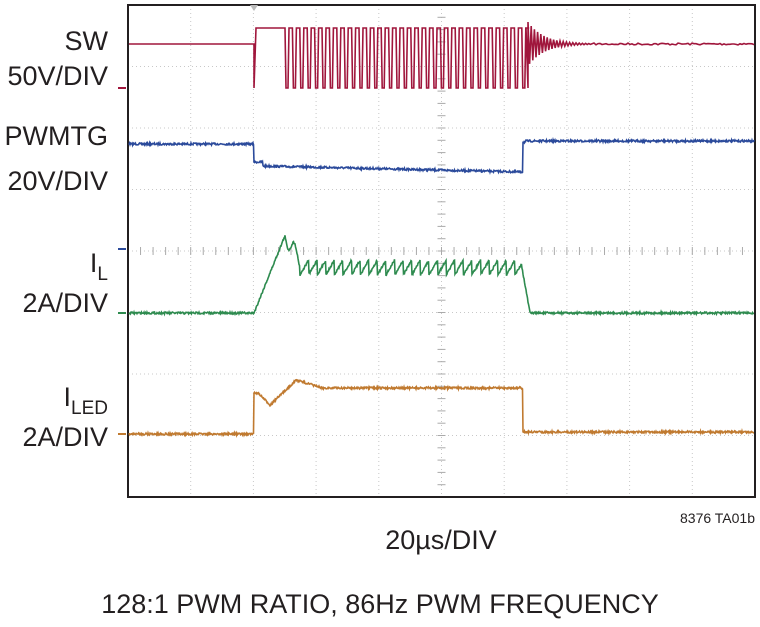  I want to click on channel-scale: 20V/DIV, so click(57, 181).